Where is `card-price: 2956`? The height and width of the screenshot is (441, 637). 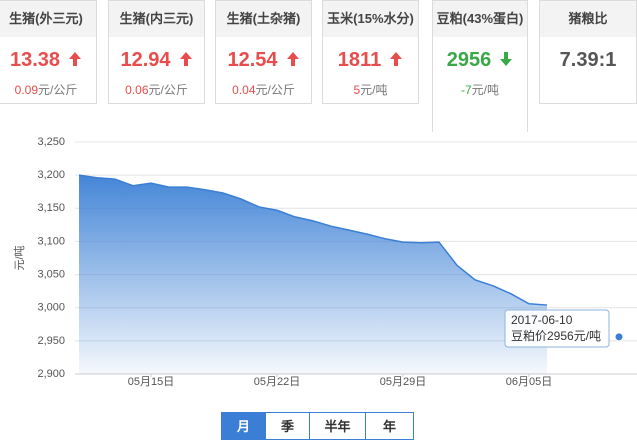 card-price: 2956 is located at coordinates (469, 60).